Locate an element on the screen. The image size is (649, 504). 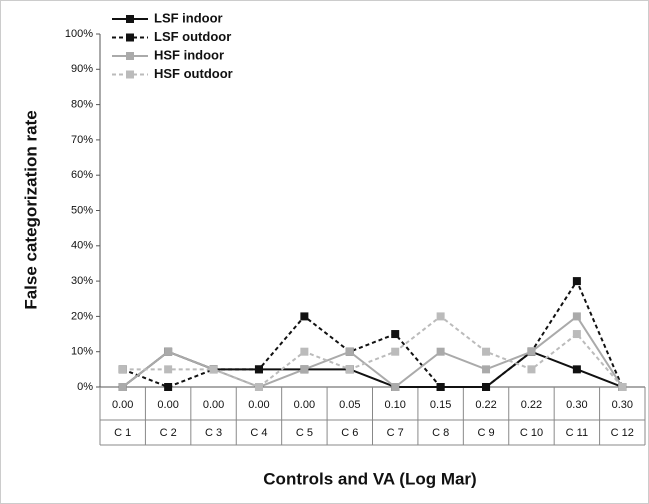
y-tick-label: 100% is located at coordinates (79, 34).